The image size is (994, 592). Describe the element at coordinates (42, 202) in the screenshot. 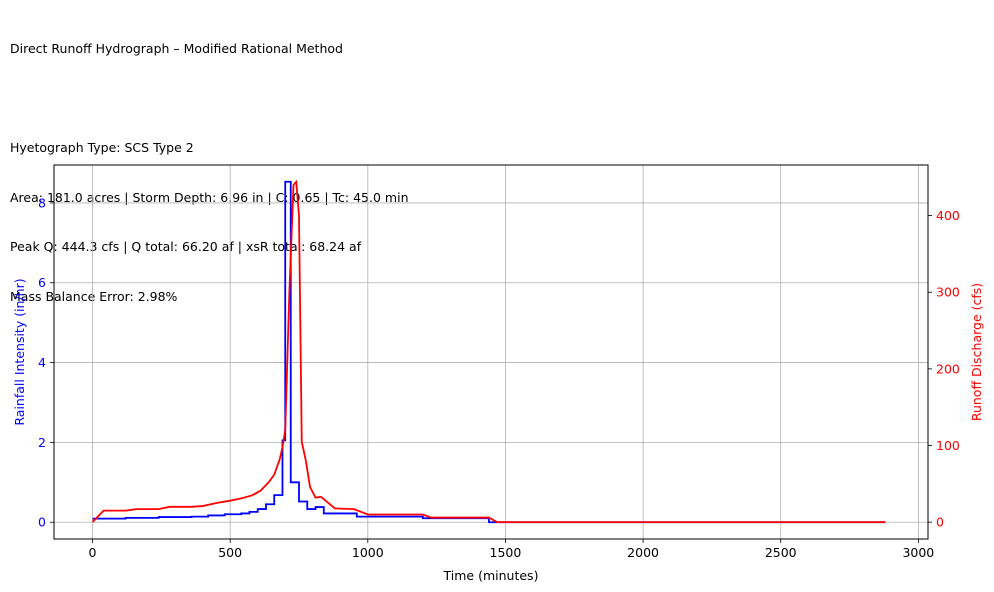

I see `left-y-tick-label: 8` at that location.